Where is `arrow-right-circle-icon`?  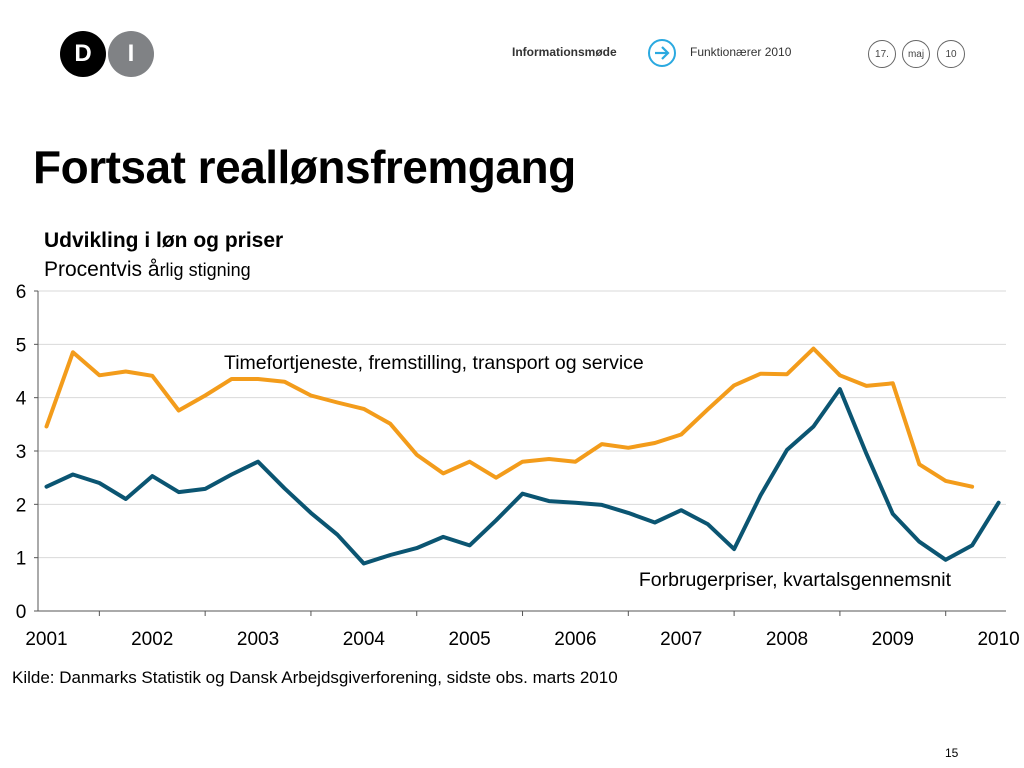
arrow-right-circle-icon is located at coordinates (662, 53).